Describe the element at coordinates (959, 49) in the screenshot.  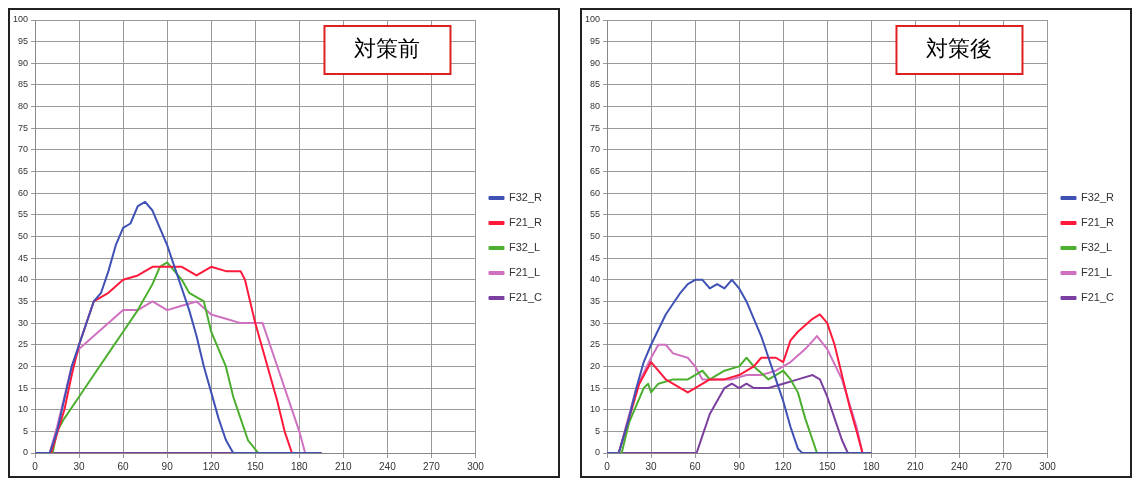
I see `text: 対策後` at that location.